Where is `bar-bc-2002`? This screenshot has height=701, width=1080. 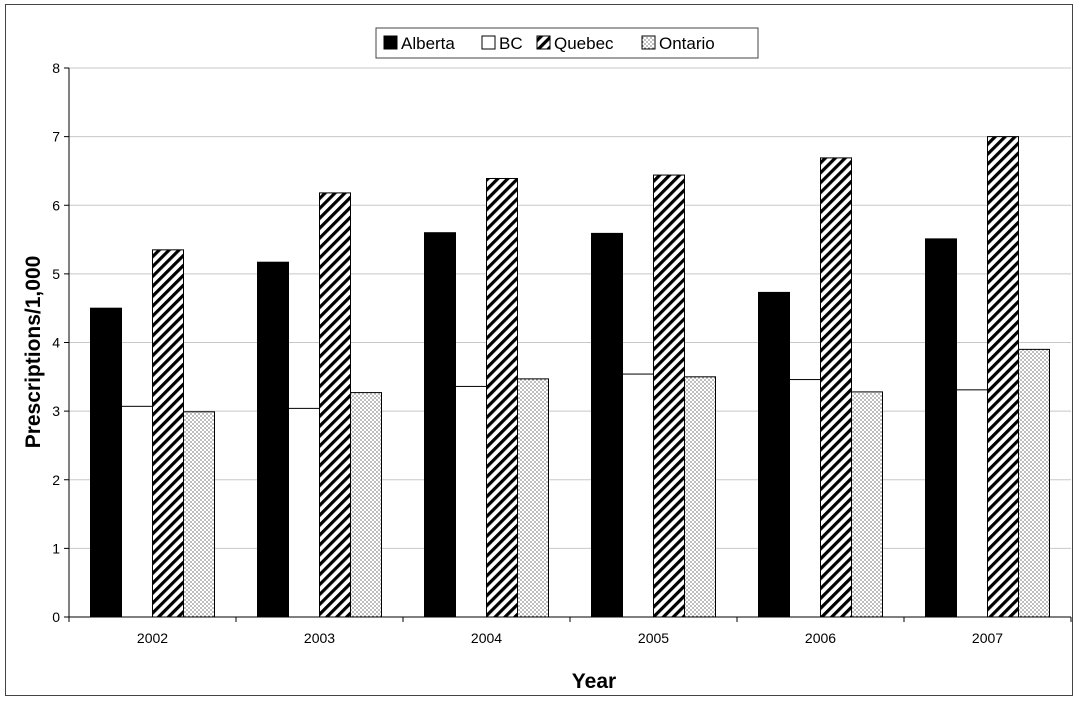
bar-bc-2002 is located at coordinates (137, 511).